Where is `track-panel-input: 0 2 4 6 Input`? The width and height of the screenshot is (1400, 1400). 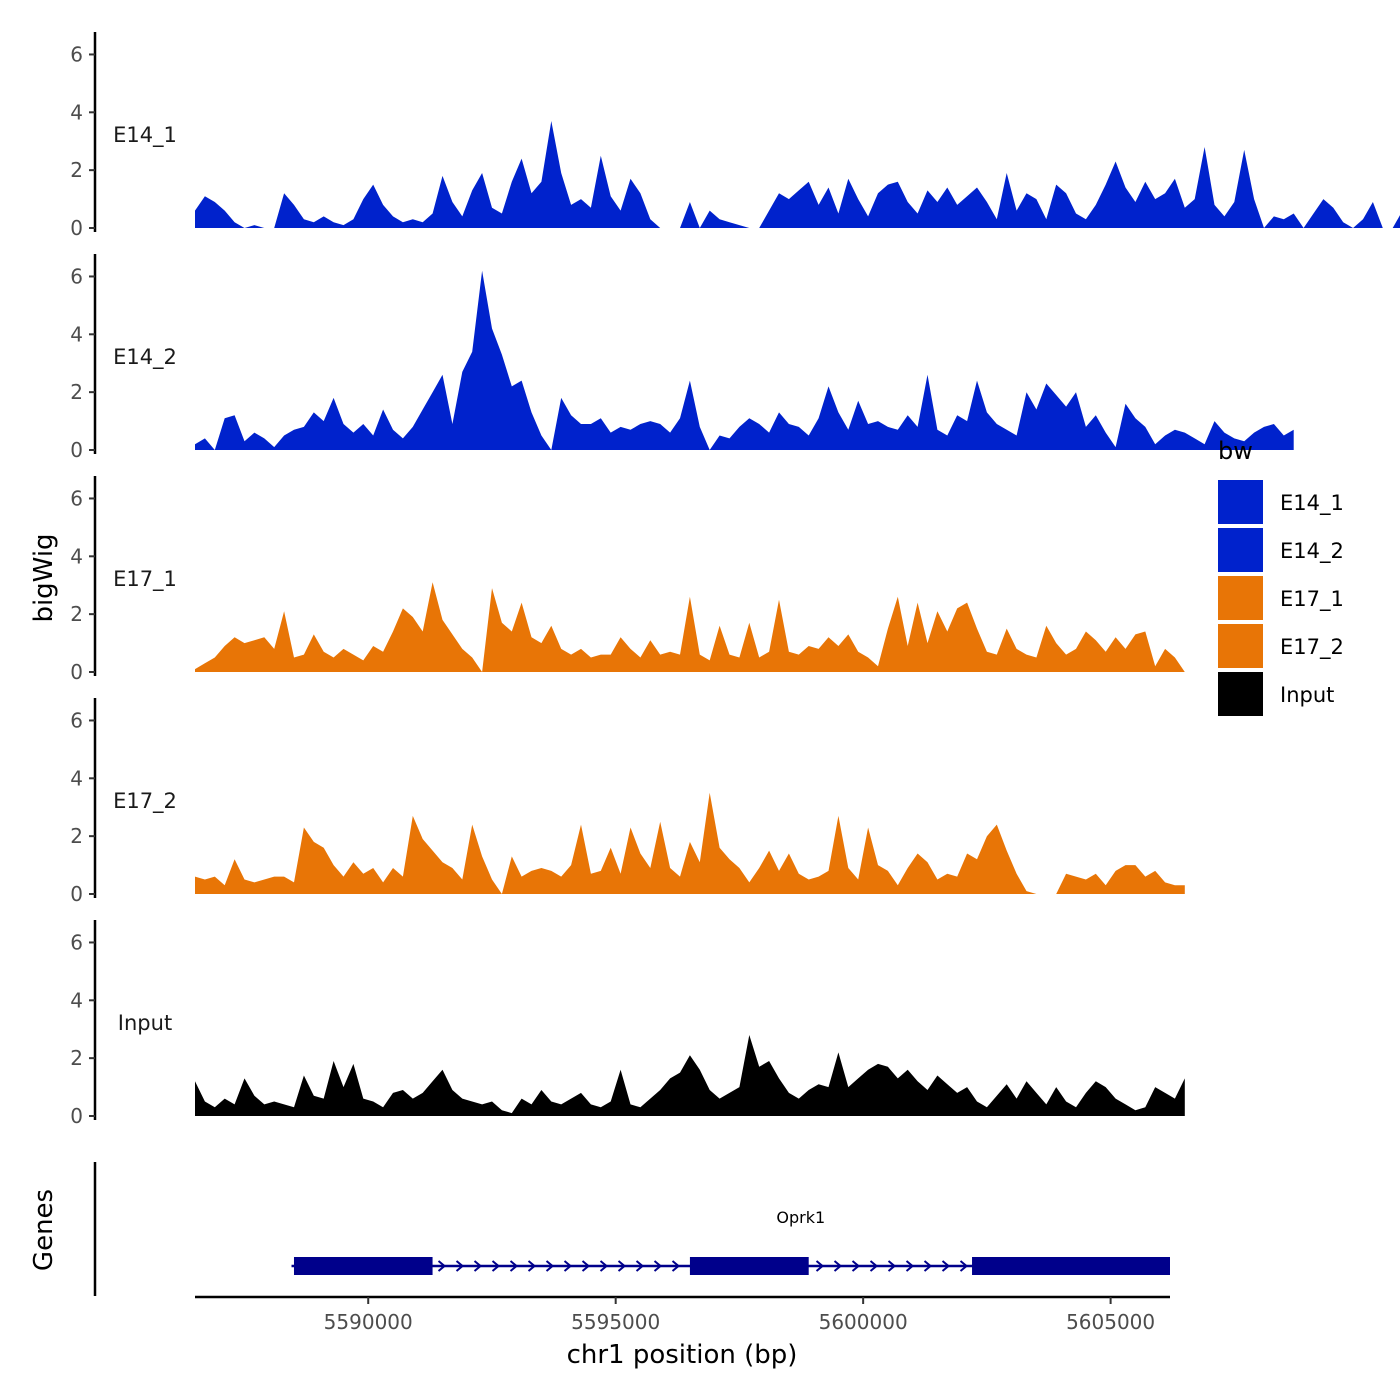 track-panel-input: 0 2 4 6 Input is located at coordinates (627, 1024).